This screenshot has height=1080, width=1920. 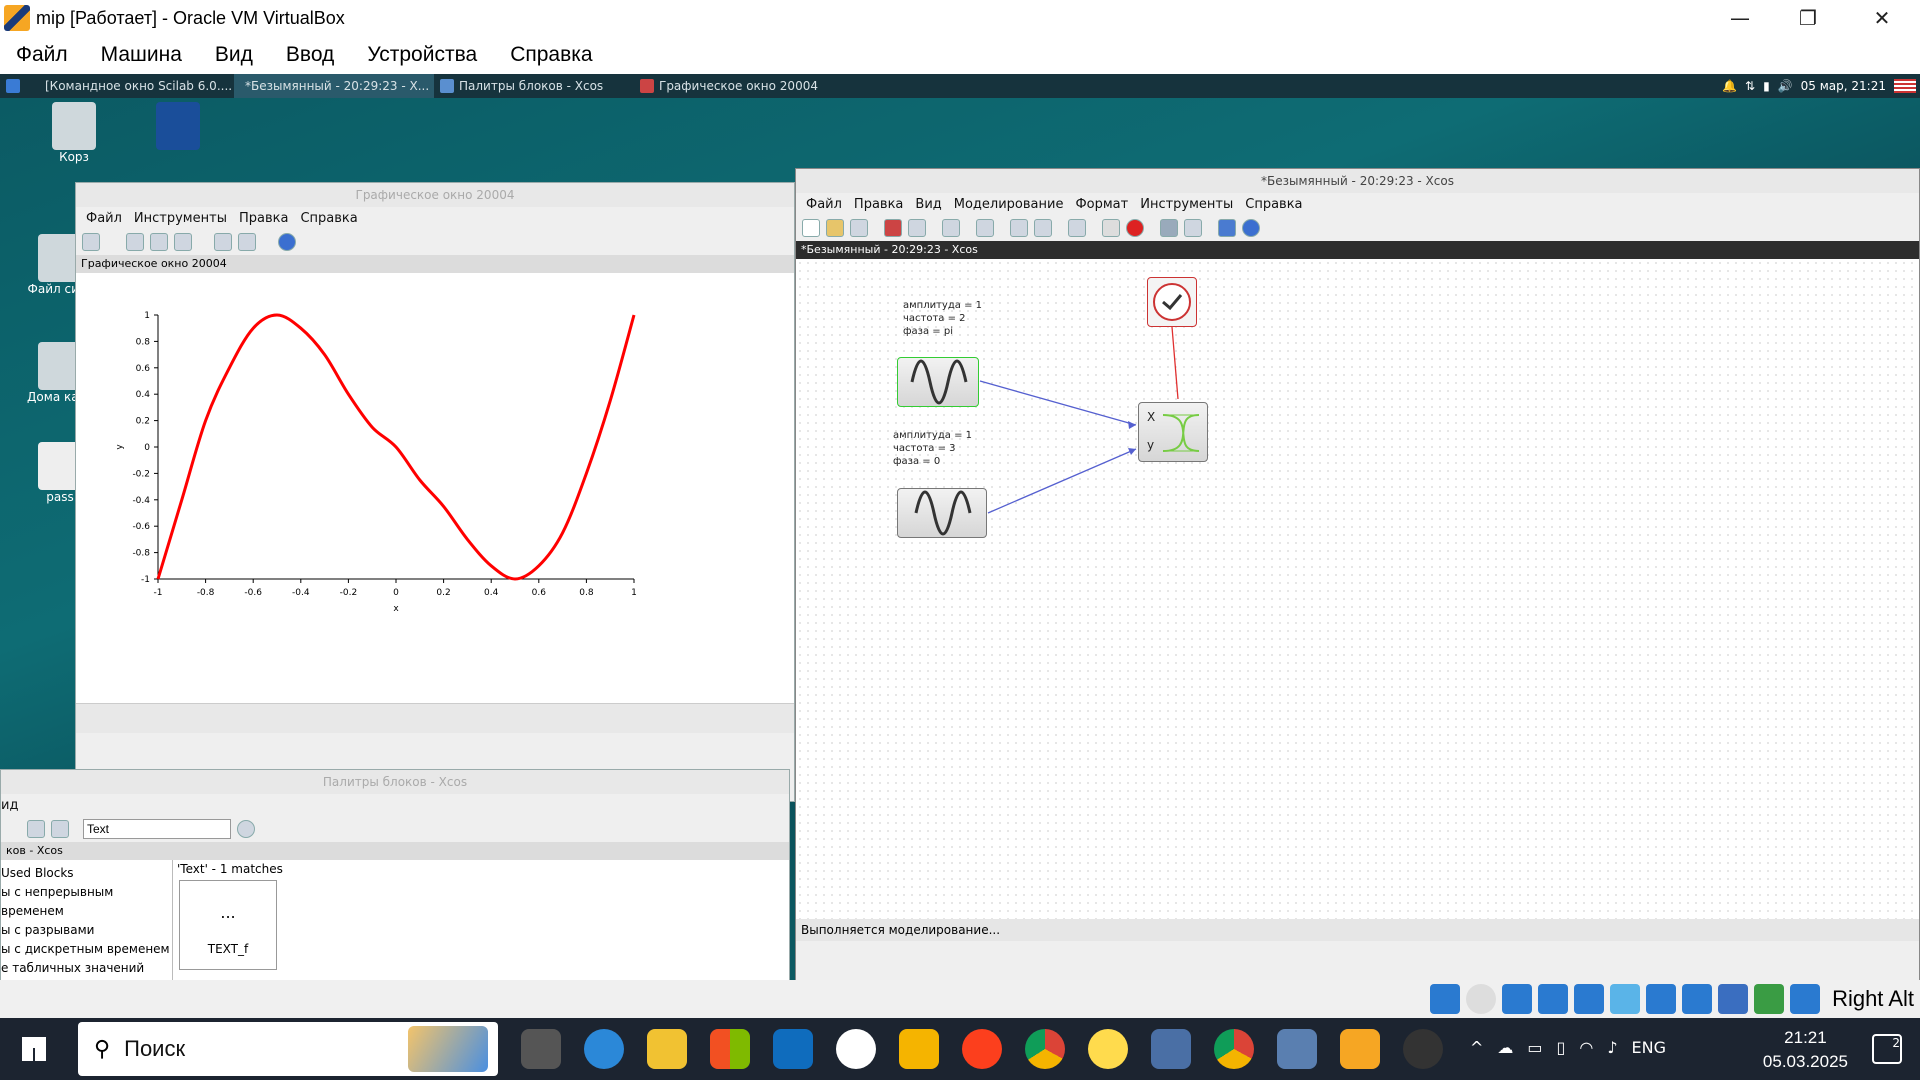 What do you see at coordinates (1111, 228) in the screenshot?
I see `start-icon` at bounding box center [1111, 228].